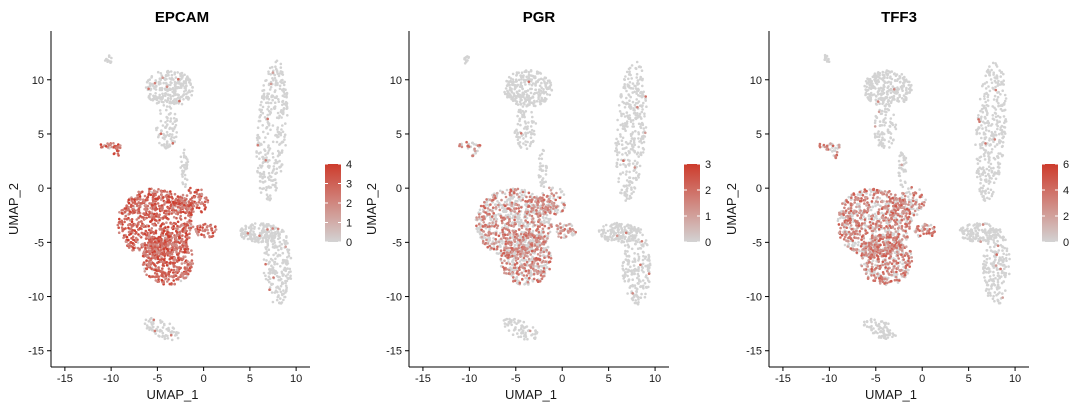 The image size is (1080, 407). I want to click on x-axis-title: UMAP_1, so click(172, 394).